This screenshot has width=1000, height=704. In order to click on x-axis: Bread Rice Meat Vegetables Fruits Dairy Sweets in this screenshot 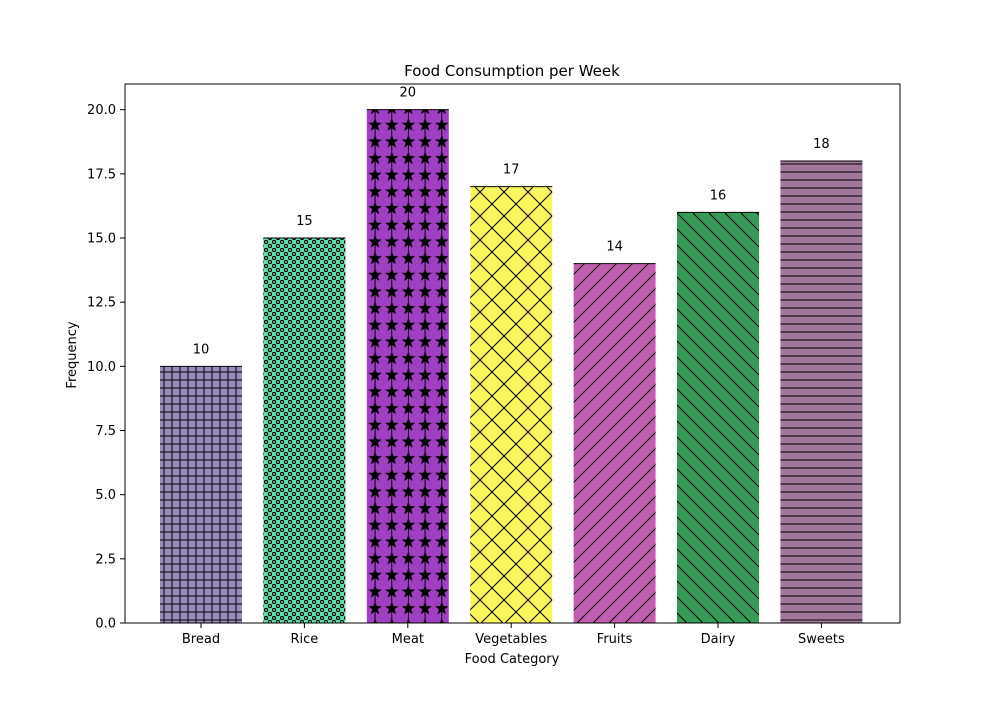, I will do `click(513, 635)`.